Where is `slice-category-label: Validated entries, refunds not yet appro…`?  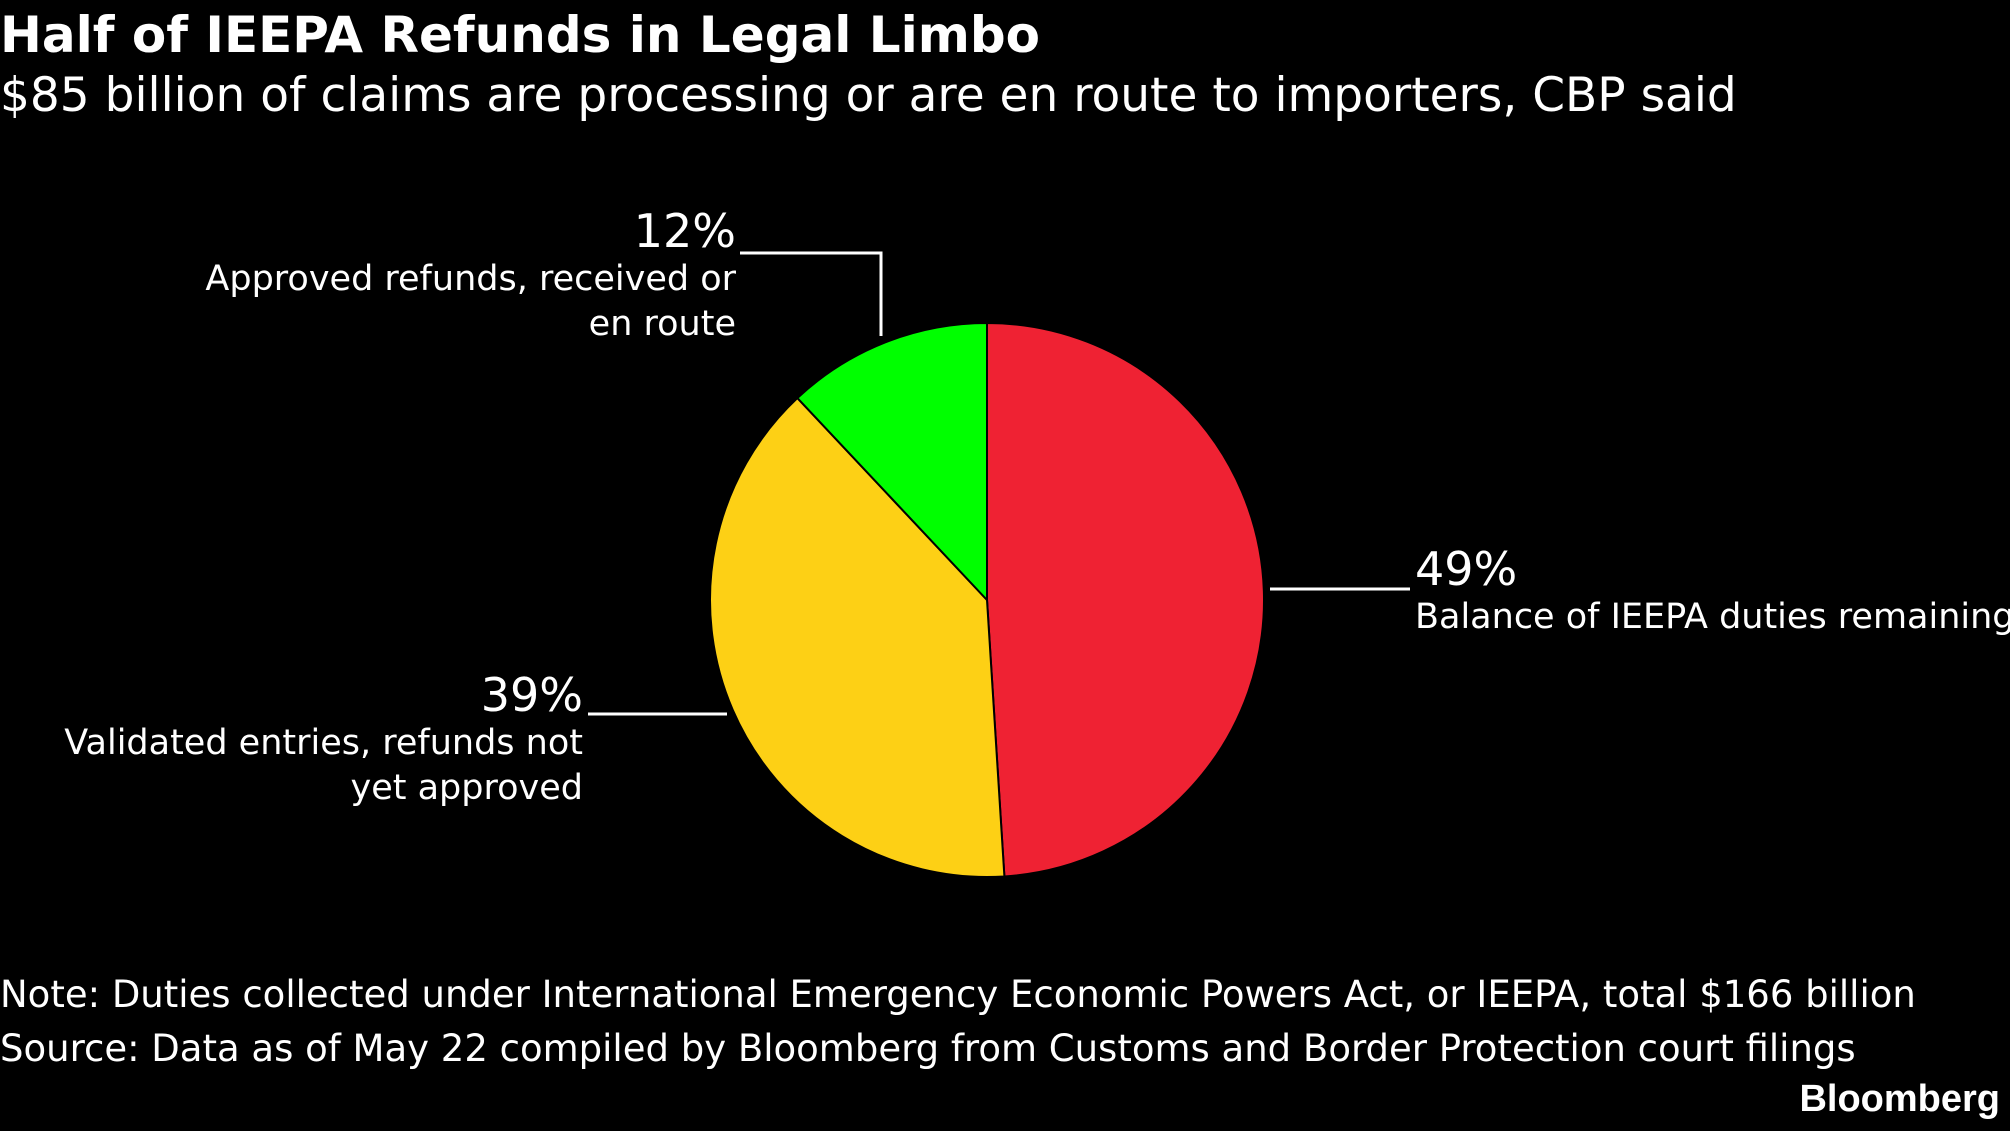
slice-category-label: Validated entries, refunds not yet appro… is located at coordinates (323, 765).